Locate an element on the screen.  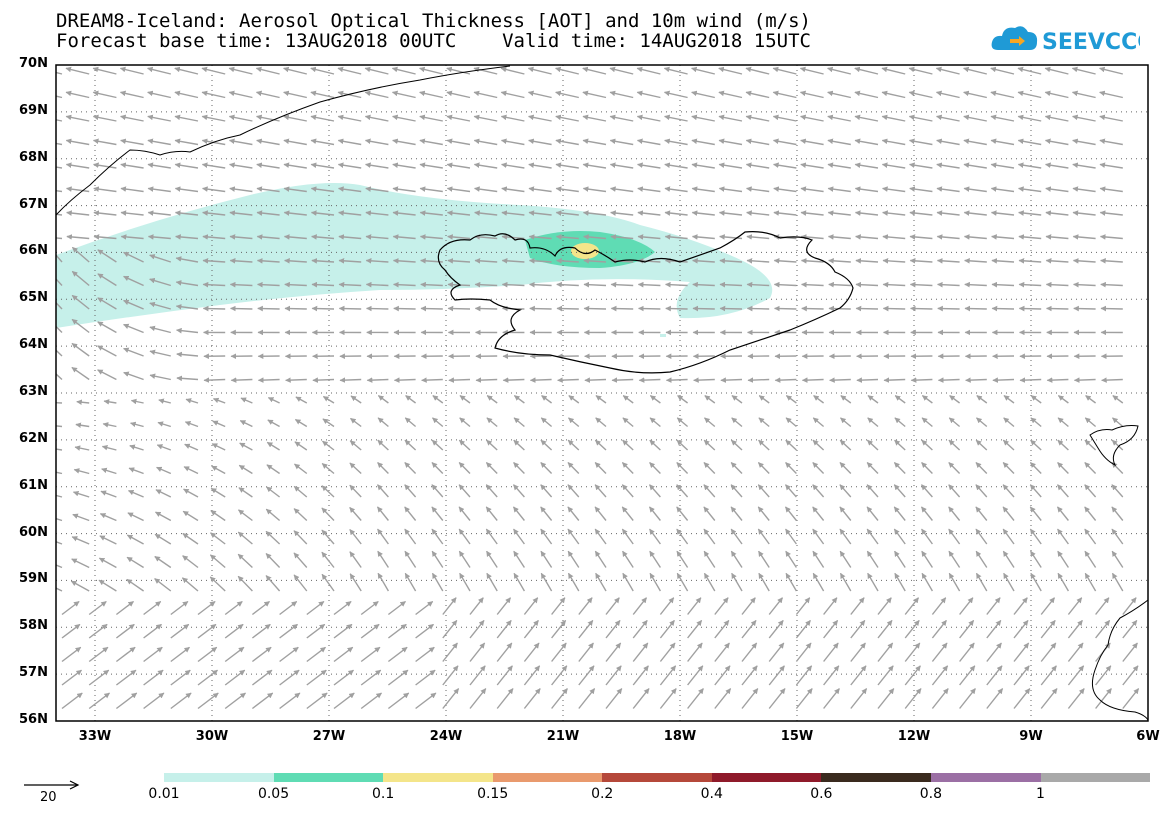
lat-label: 70N is located at coordinates (33, 63).